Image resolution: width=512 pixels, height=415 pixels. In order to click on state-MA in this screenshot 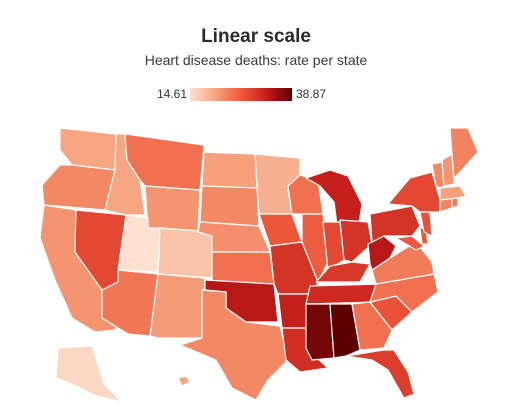, I will do `click(453, 193)`.